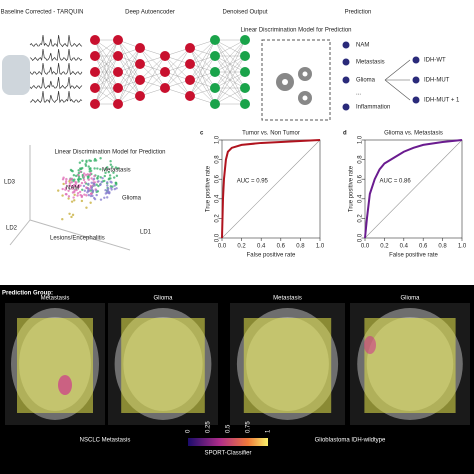 The image size is (474, 474). I want to click on prediction-overlay, so click(287, 365).